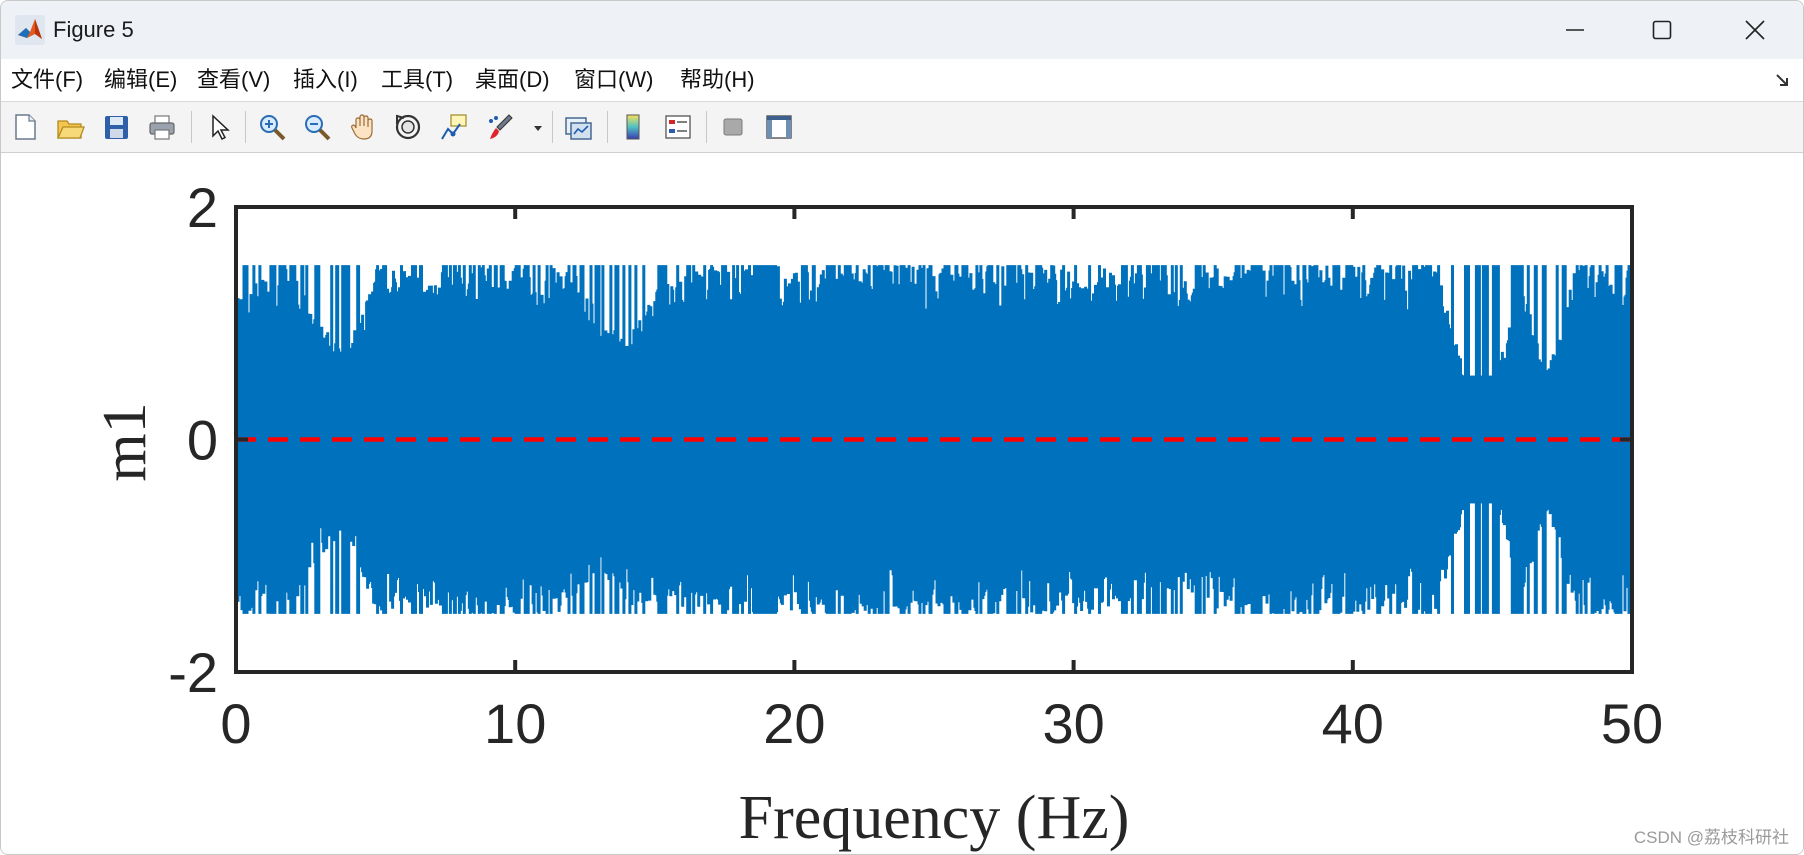  I want to click on link-plot-icon, so click(578, 128).